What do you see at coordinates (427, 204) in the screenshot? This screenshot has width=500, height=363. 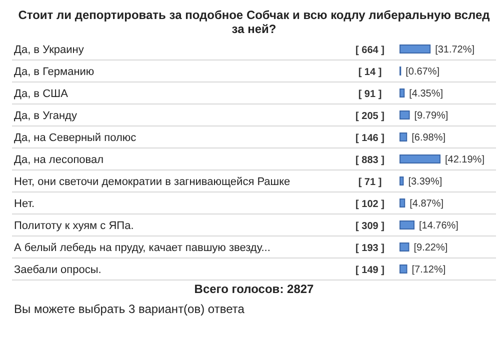 I see `data-label: [4.87%]` at bounding box center [427, 204].